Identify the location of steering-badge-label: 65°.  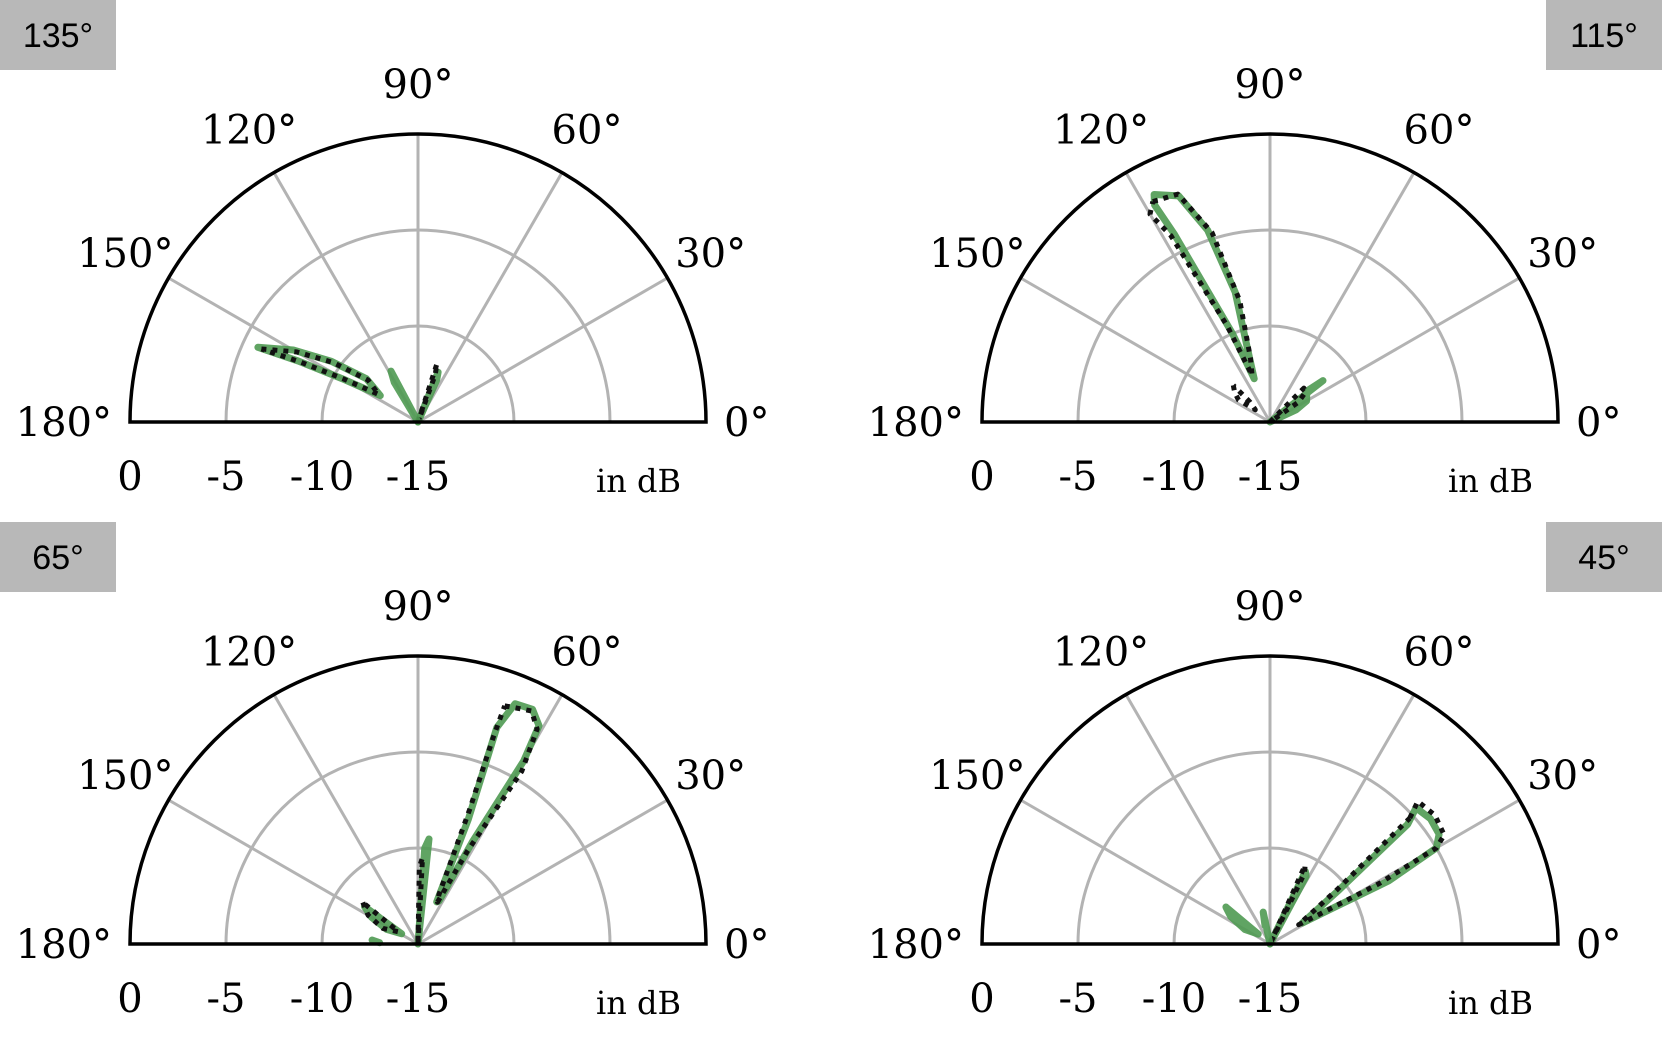
(57, 558).